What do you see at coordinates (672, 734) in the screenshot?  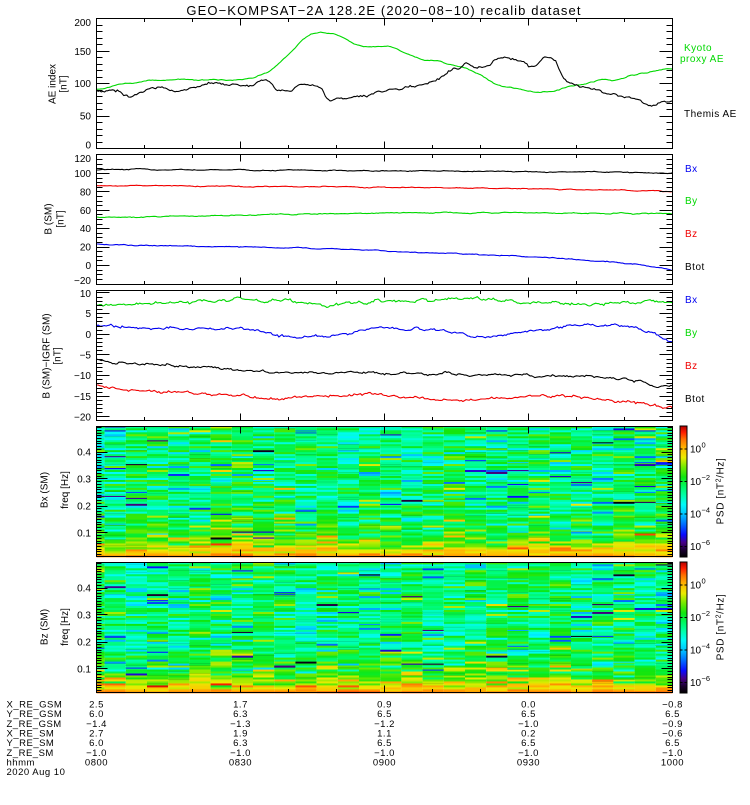 I see `svg-text: −0.6` at bounding box center [672, 734].